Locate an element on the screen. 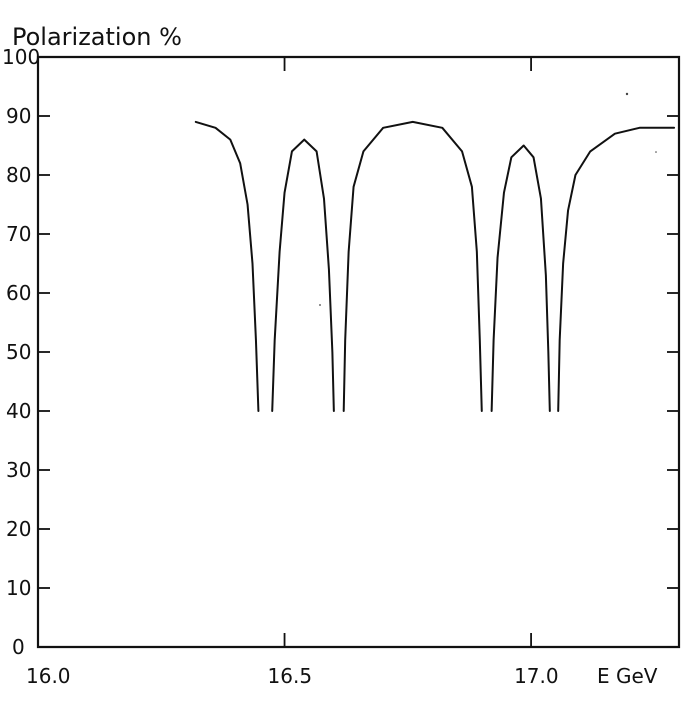 Image resolution: width=696 pixels, height=701 pixels. x-axis-unit-label: E GeV is located at coordinates (627, 676).